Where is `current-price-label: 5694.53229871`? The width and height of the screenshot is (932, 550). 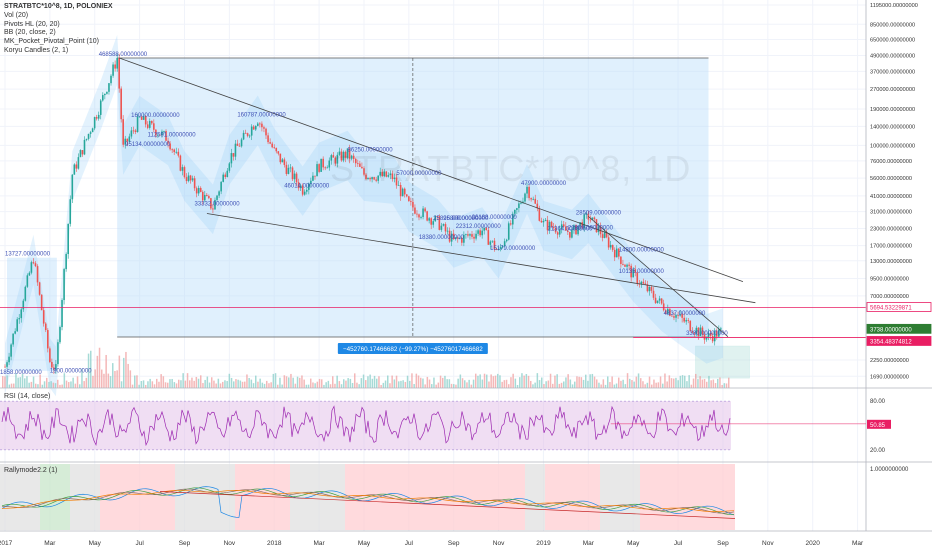
current-price-label: 5694.53229871 is located at coordinates (891, 309).